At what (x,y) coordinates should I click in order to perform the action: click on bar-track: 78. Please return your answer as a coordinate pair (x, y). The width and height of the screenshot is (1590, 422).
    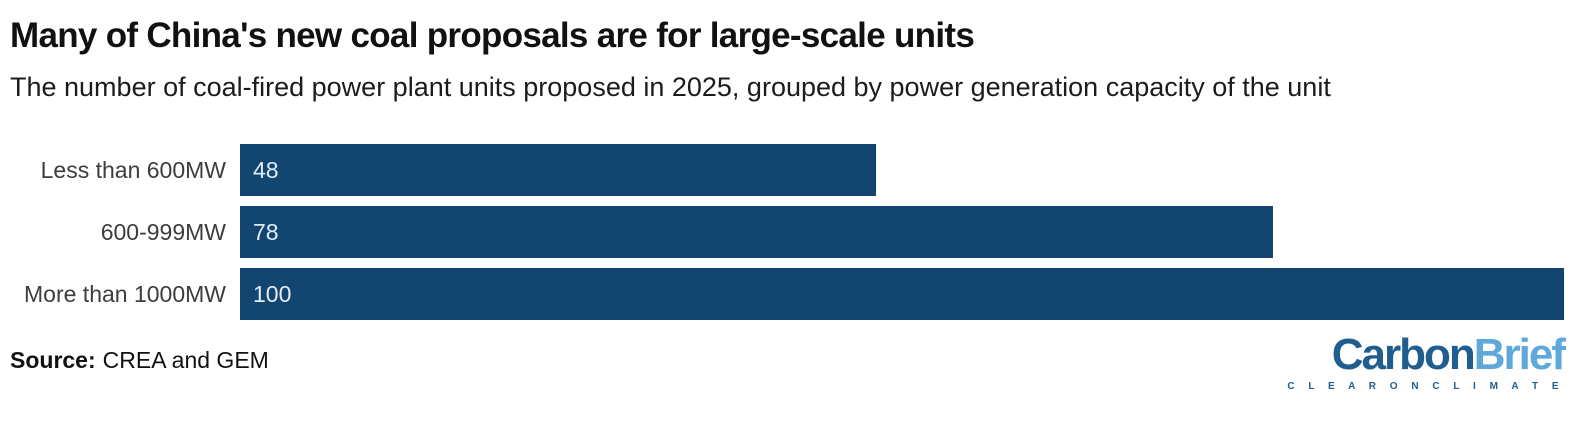
    Looking at the image, I should click on (902, 232).